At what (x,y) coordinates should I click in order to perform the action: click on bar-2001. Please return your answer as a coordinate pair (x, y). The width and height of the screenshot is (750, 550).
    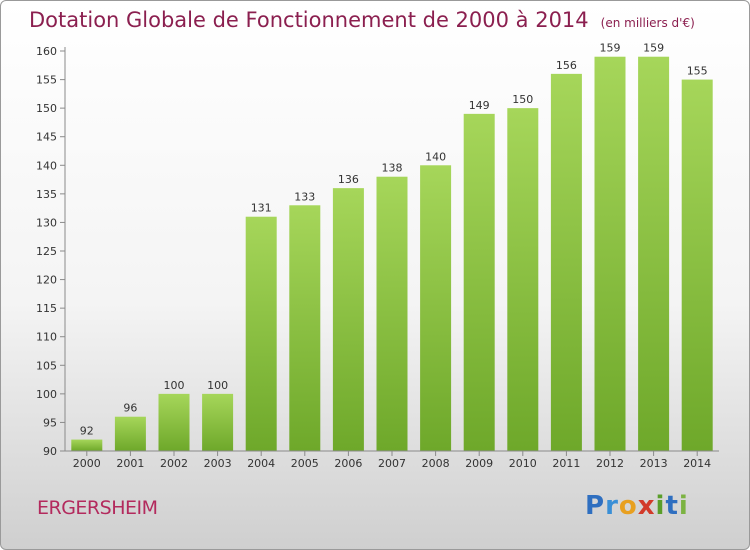
    Looking at the image, I should click on (130, 433).